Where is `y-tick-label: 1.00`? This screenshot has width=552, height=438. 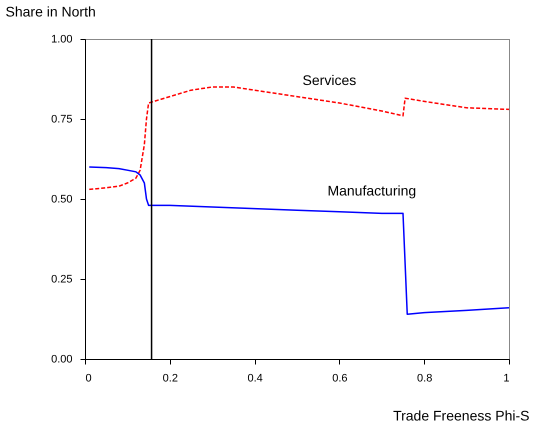 y-tick-label: 1.00 is located at coordinates (61, 40).